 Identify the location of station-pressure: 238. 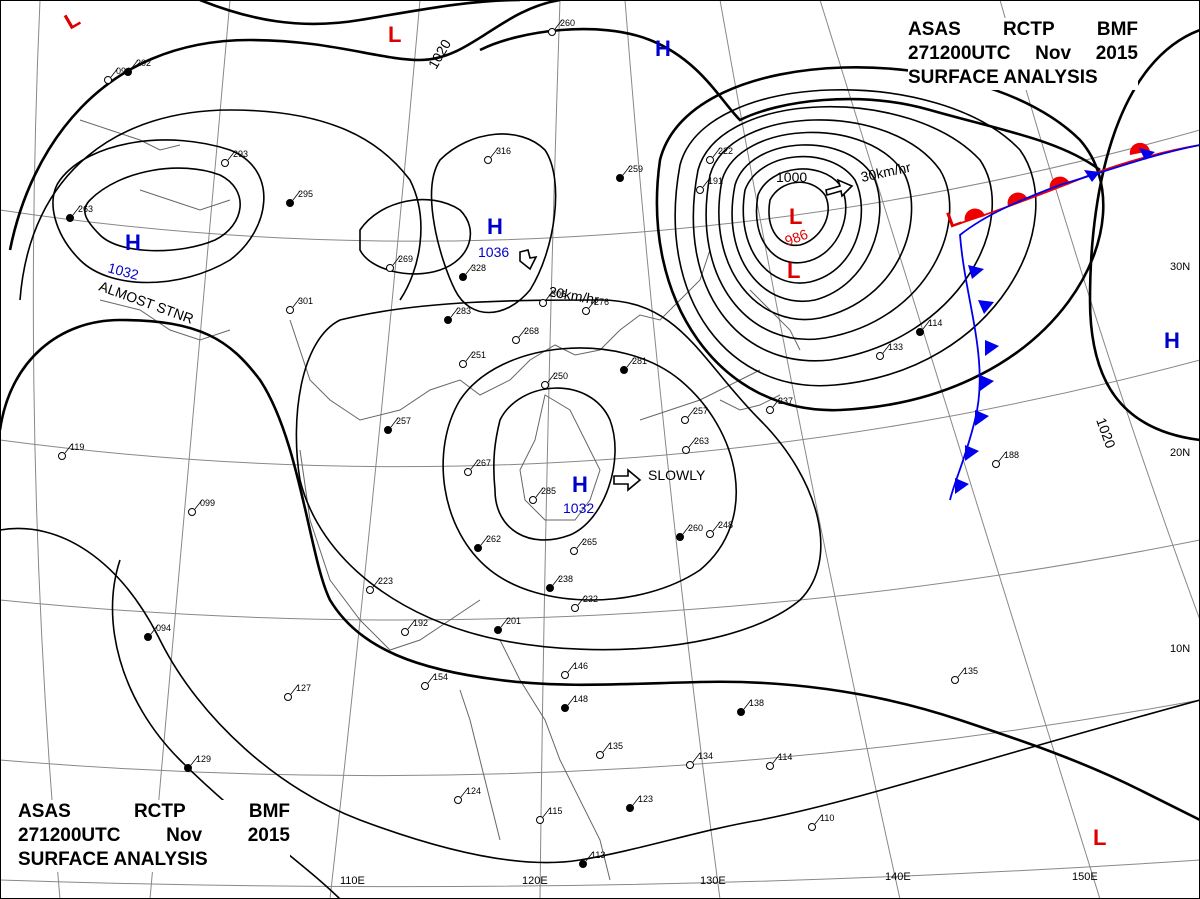
(565, 579).